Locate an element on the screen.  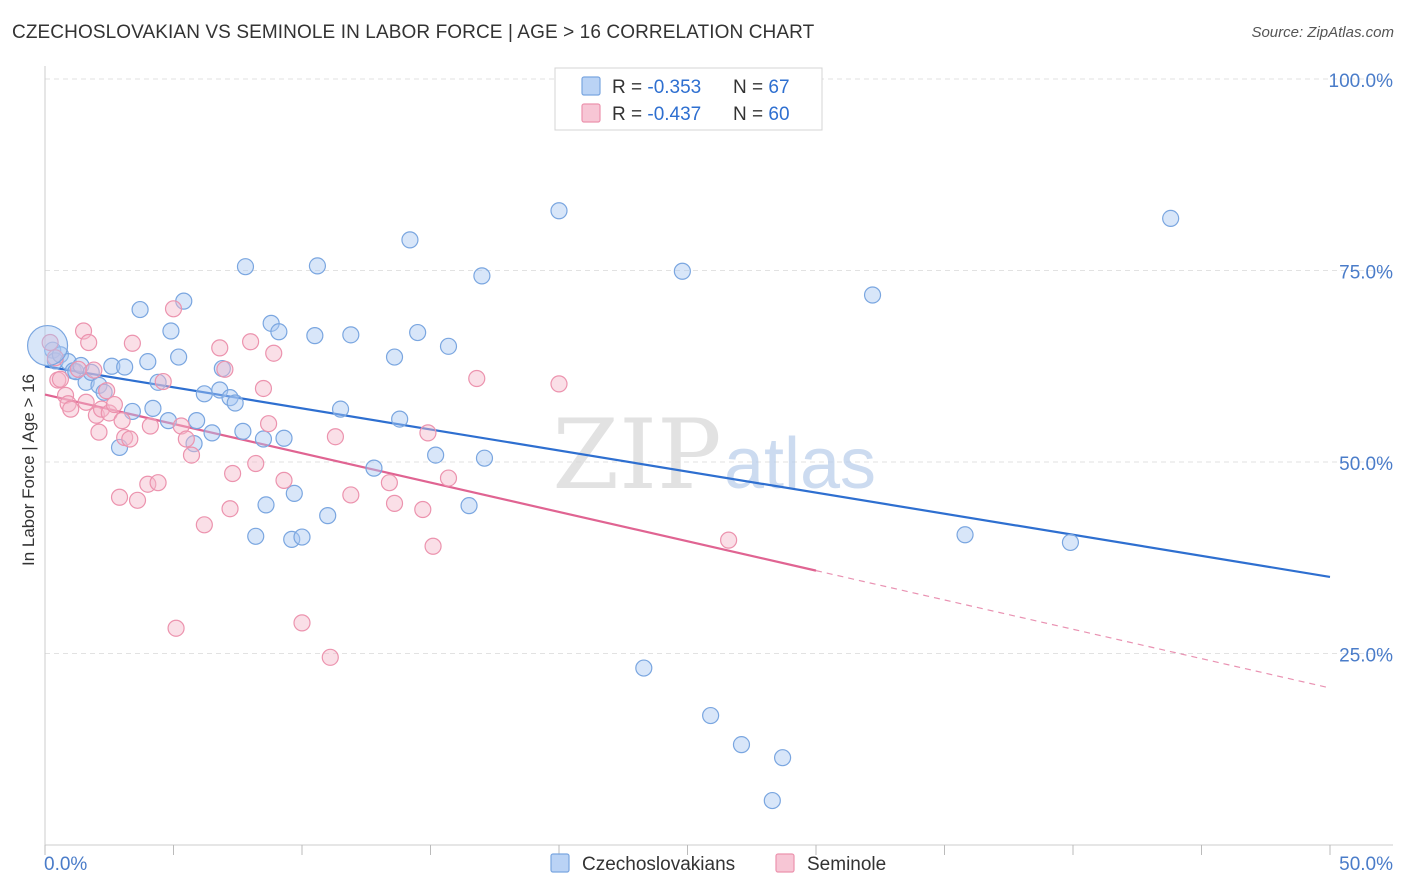
stats-legend-swatch-blue is located at coordinates (591, 86).